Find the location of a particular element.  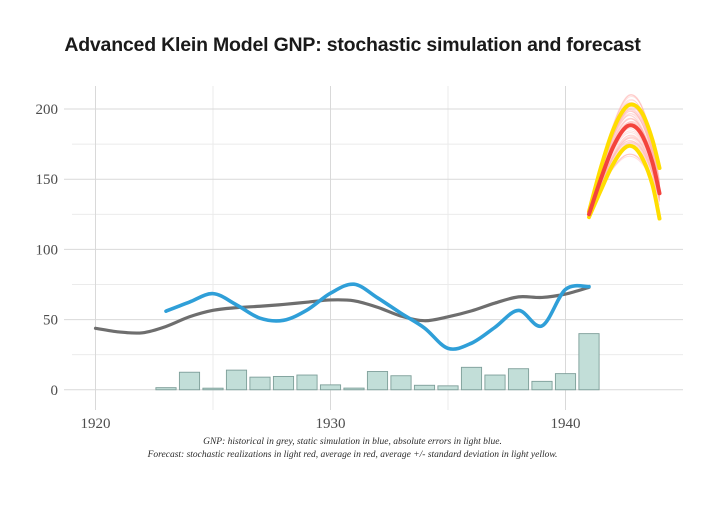

forecast-upper-sd-line is located at coordinates (624, 158).